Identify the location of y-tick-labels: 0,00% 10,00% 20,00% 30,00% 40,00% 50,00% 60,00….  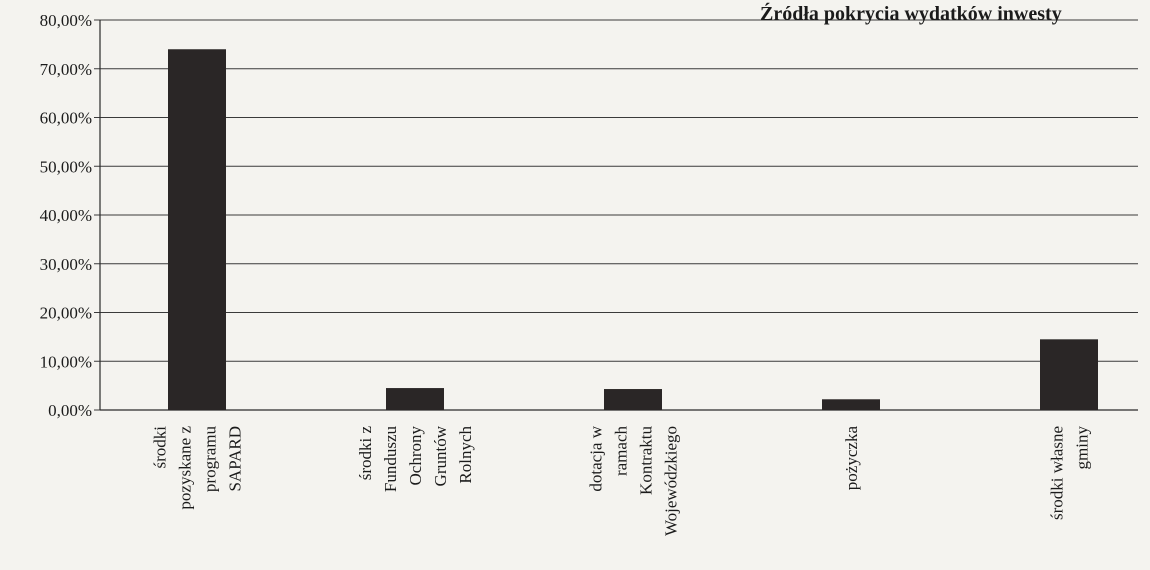
(66, 215).